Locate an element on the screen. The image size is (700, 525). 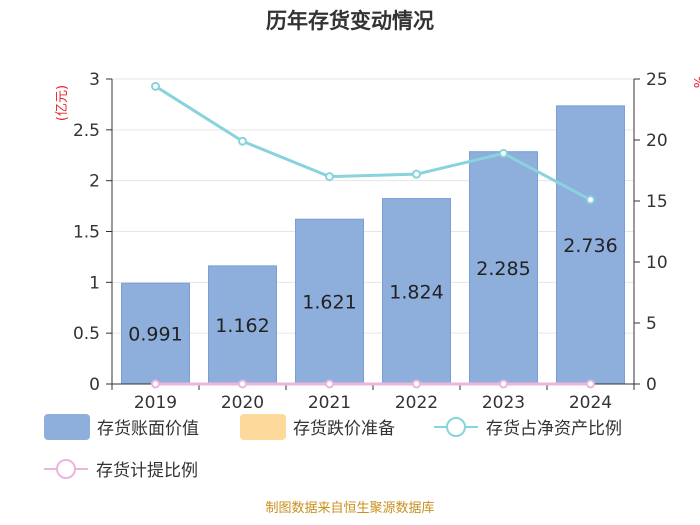
left-tick-label: 3 is located at coordinates (94, 80).